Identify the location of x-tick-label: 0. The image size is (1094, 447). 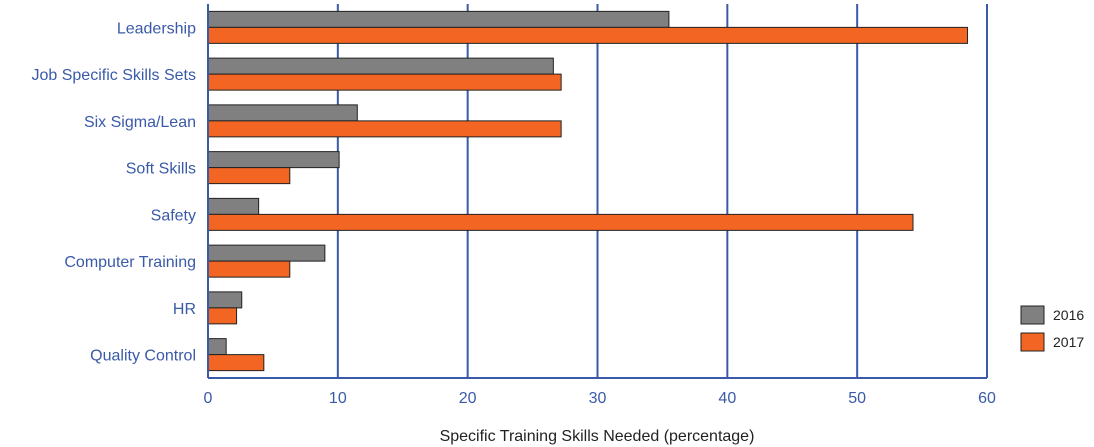
(208, 398).